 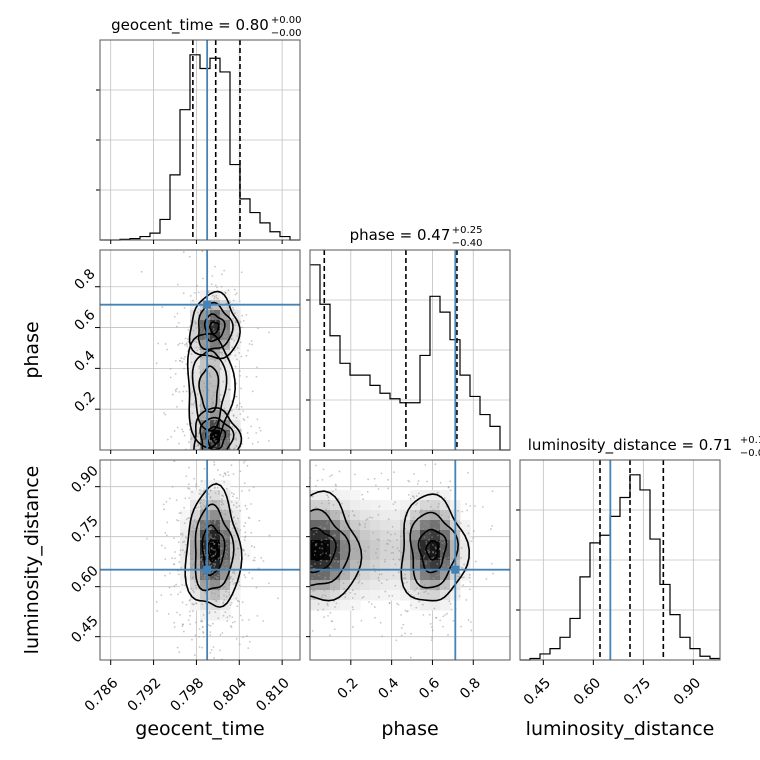 I want to click on x-axis-label-phase: phase, so click(x=409, y=729).